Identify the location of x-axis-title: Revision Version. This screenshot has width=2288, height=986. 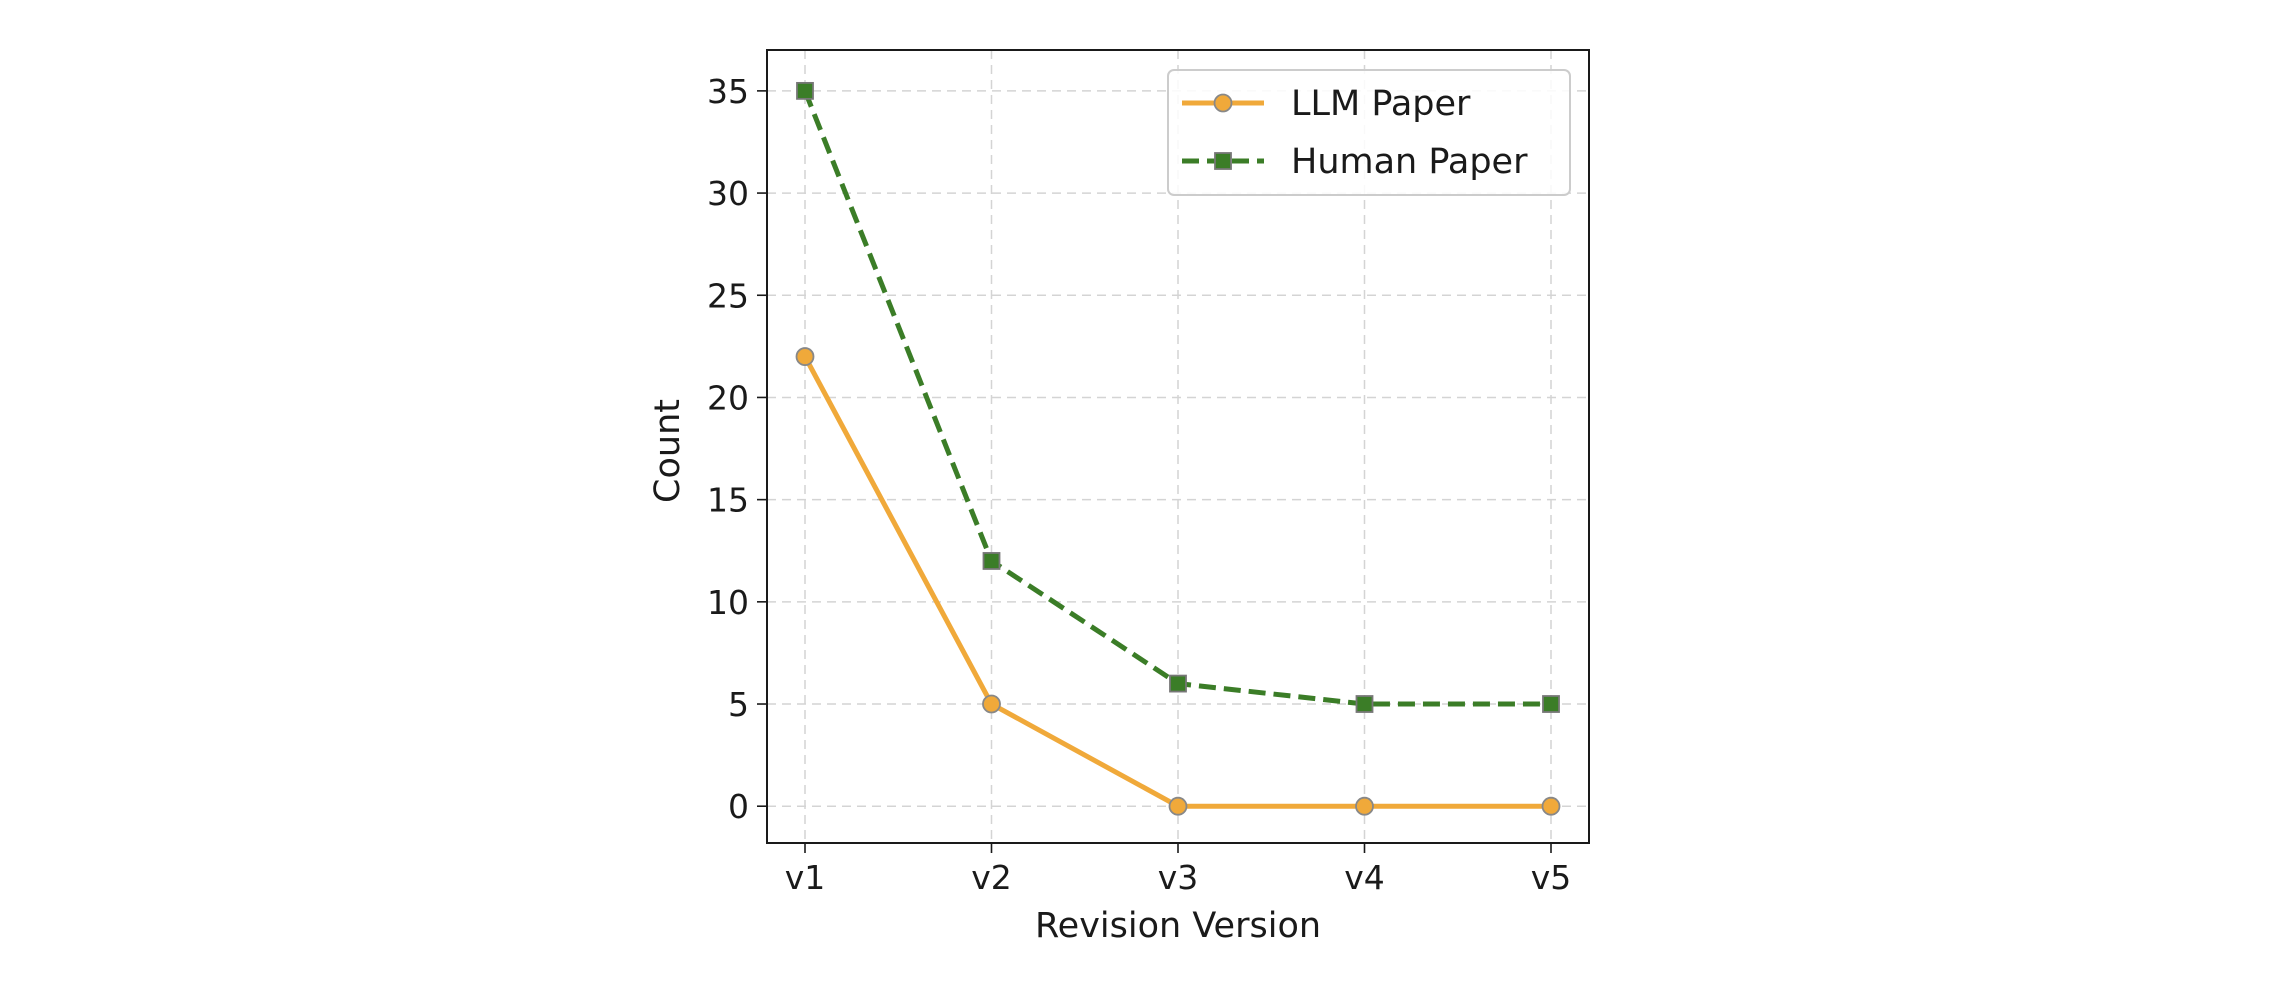
(1178, 926).